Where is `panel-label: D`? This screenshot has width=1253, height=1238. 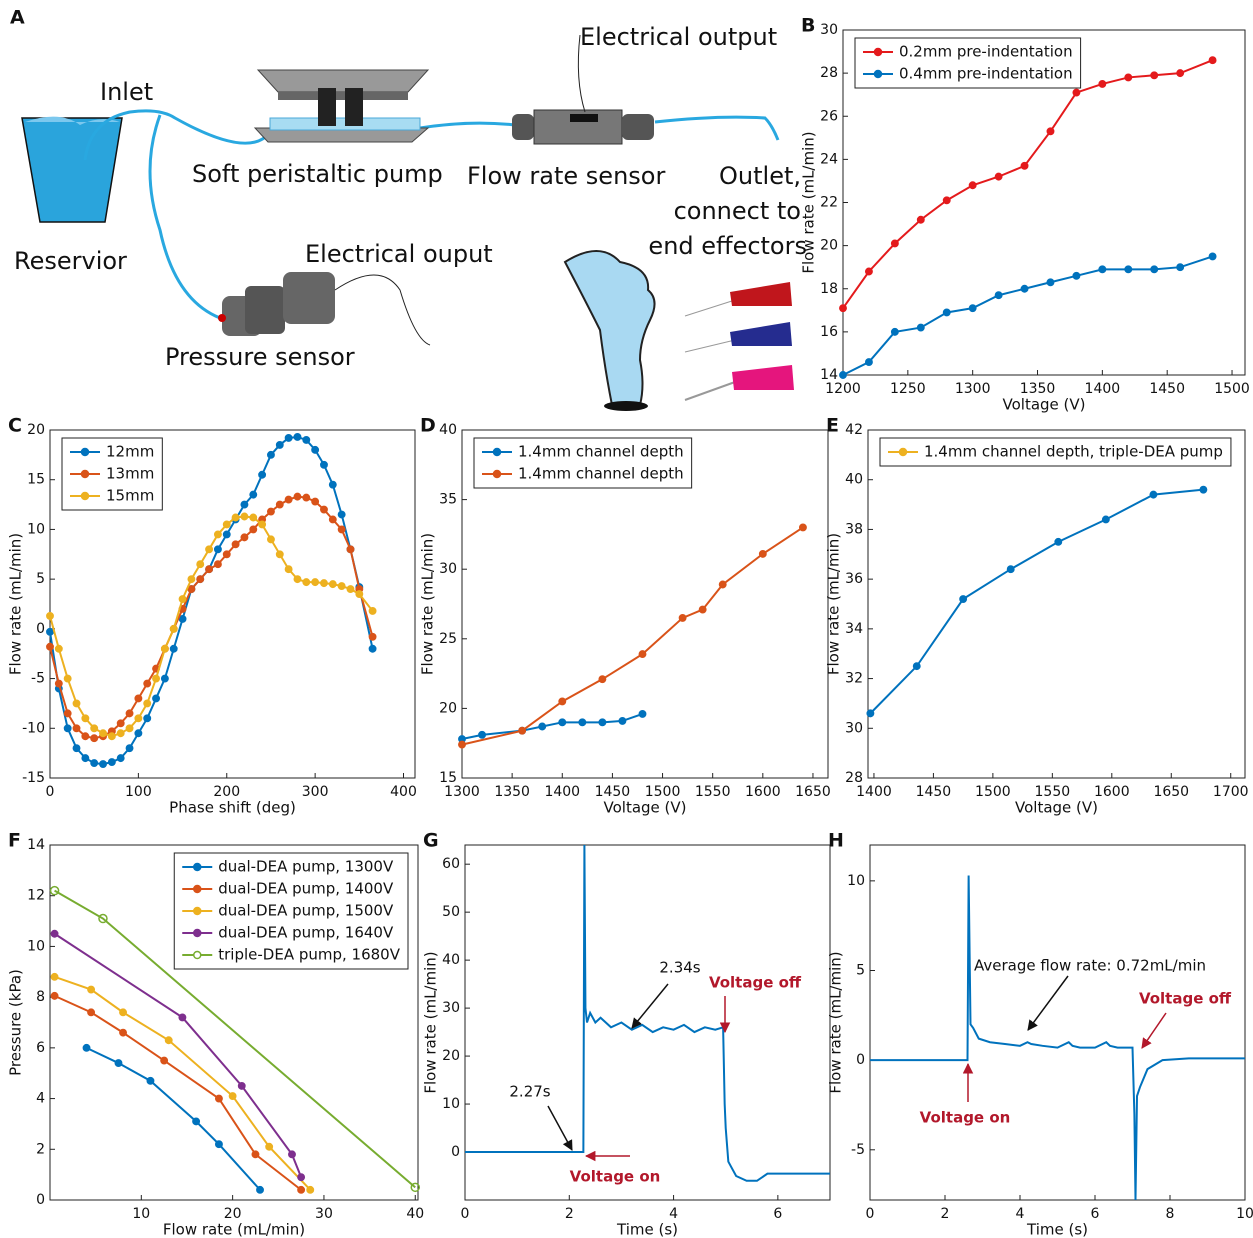 panel-label: D is located at coordinates (428, 426).